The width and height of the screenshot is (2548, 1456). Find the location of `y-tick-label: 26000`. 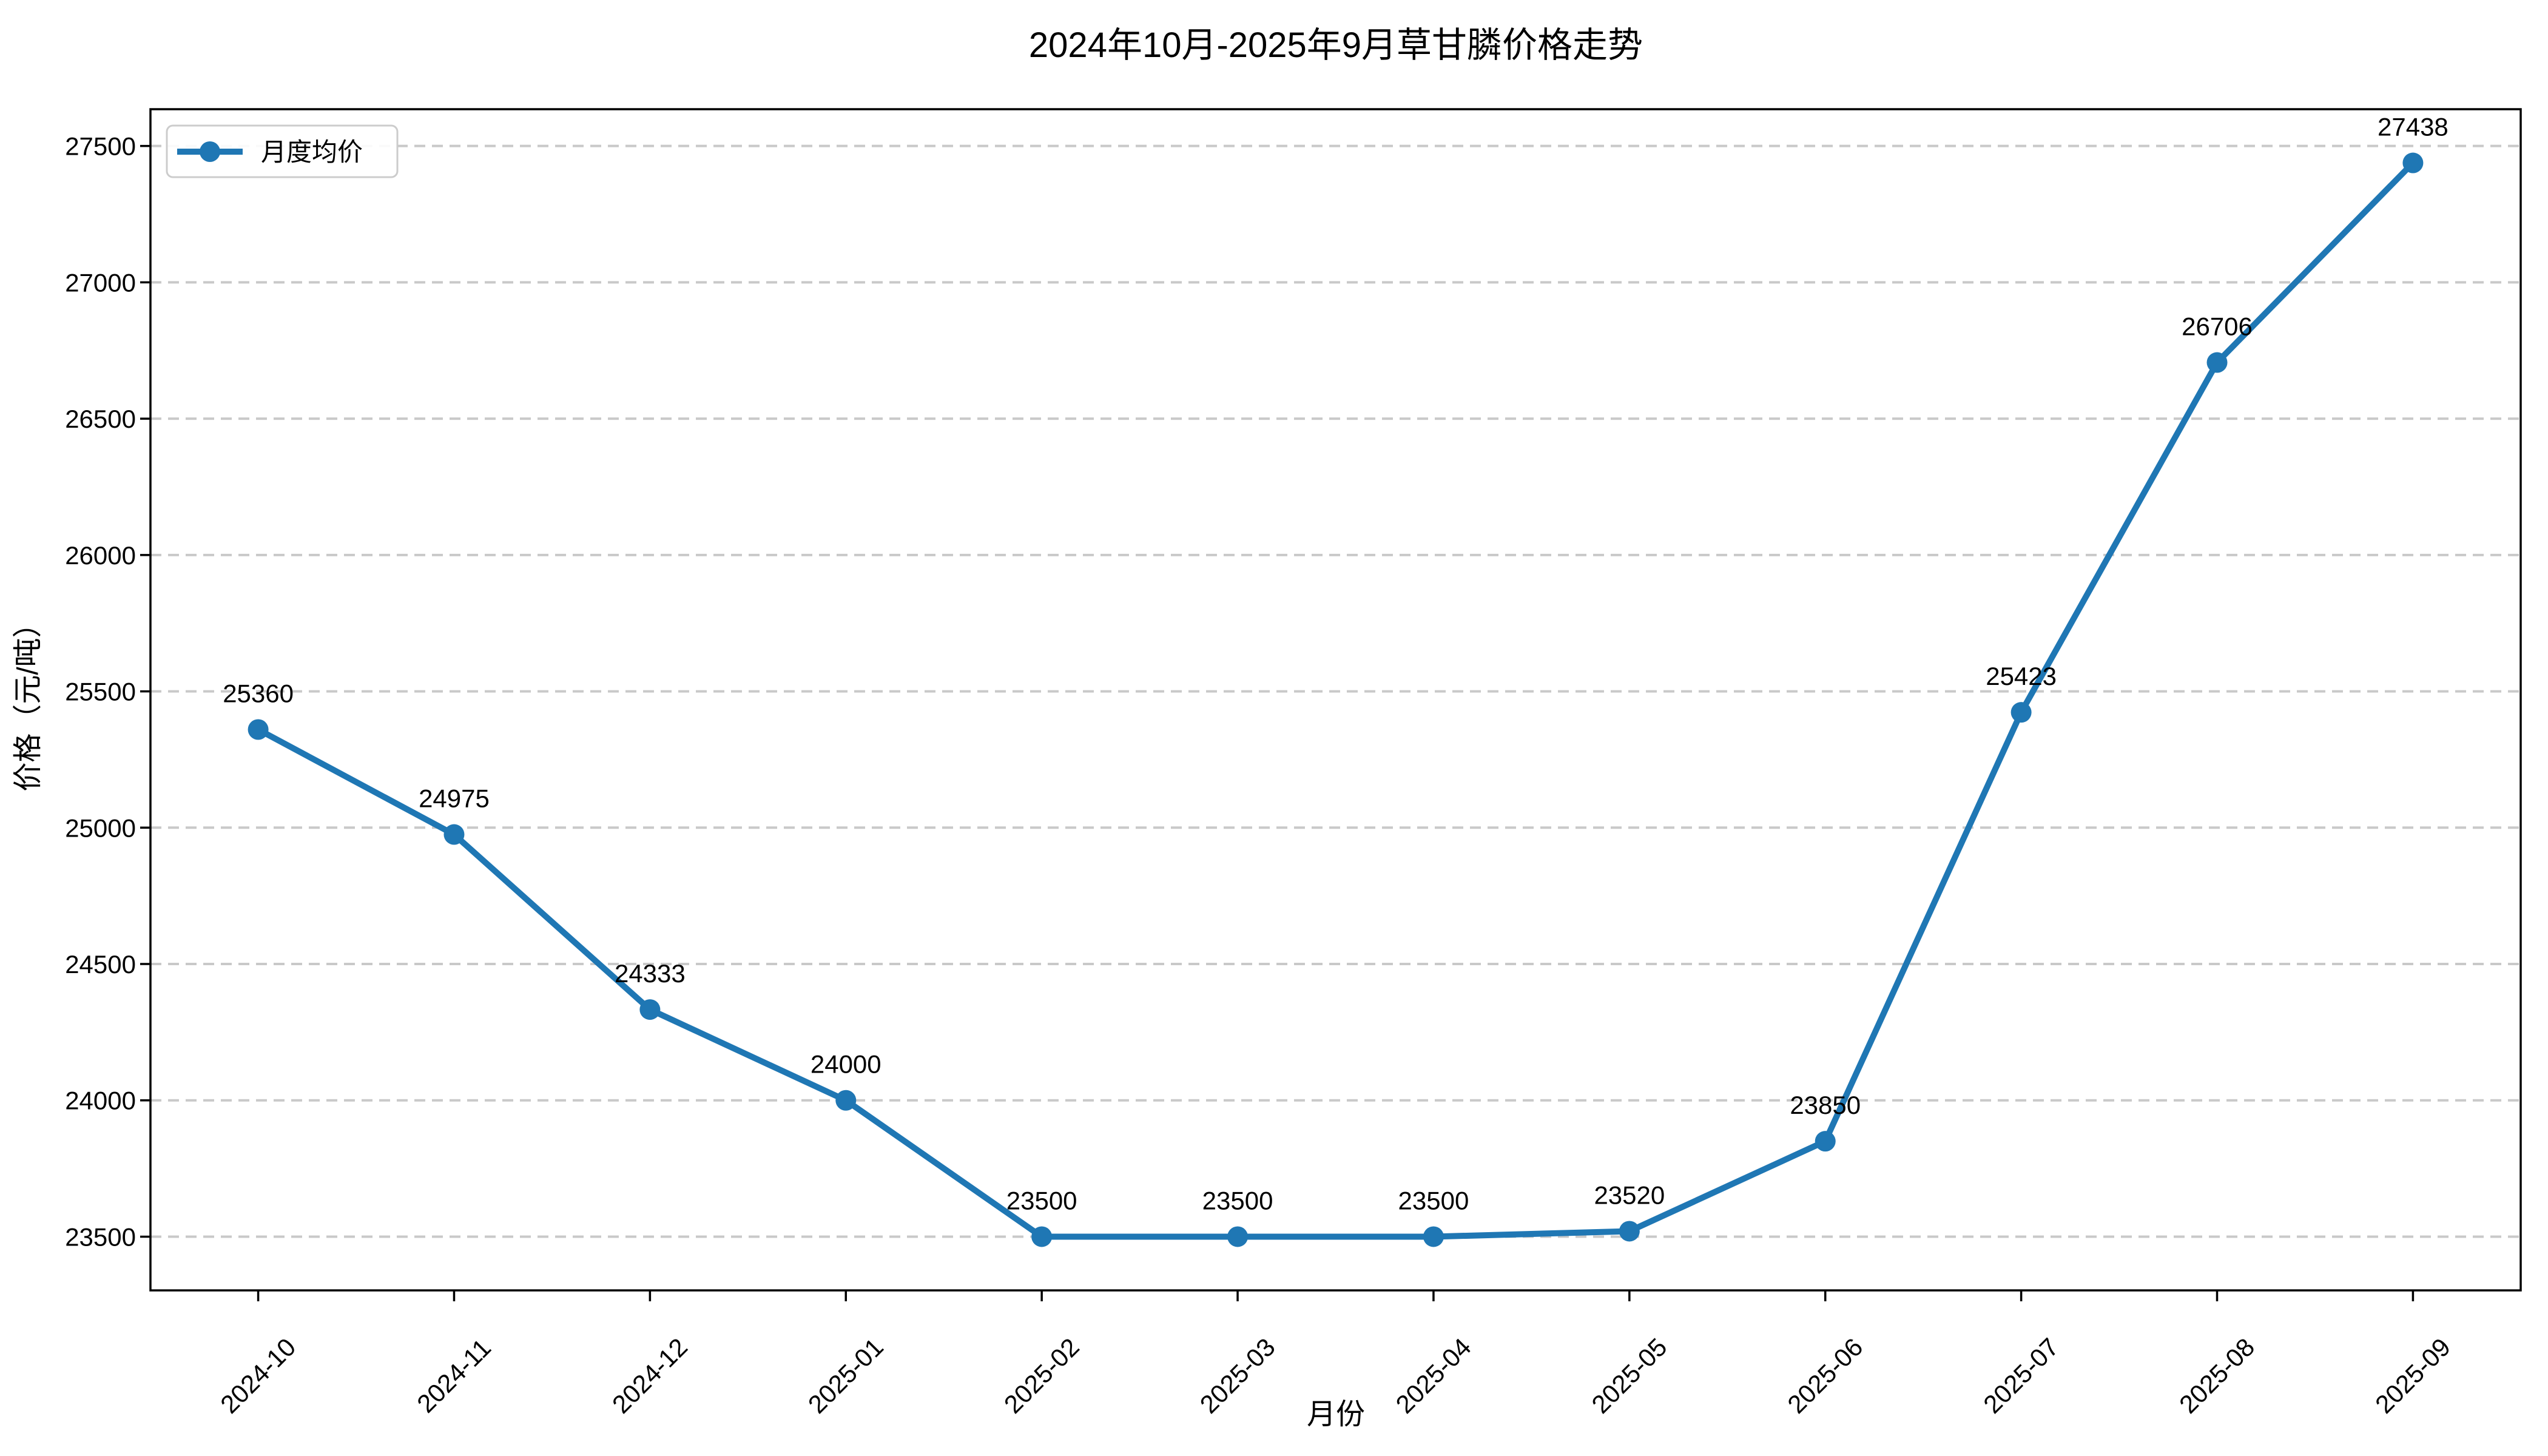

y-tick-label: 26000 is located at coordinates (100, 555).